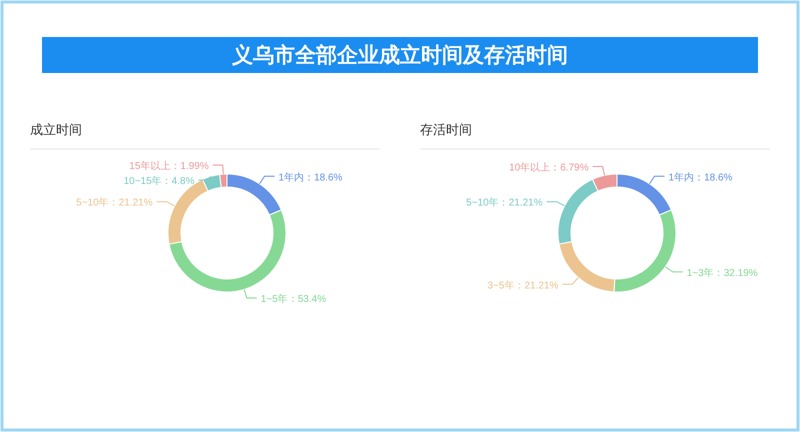 Image resolution: width=800 pixels, height=432 pixels. Describe the element at coordinates (307, 300) in the screenshot. I see `data-label: ：53.4%` at that location.